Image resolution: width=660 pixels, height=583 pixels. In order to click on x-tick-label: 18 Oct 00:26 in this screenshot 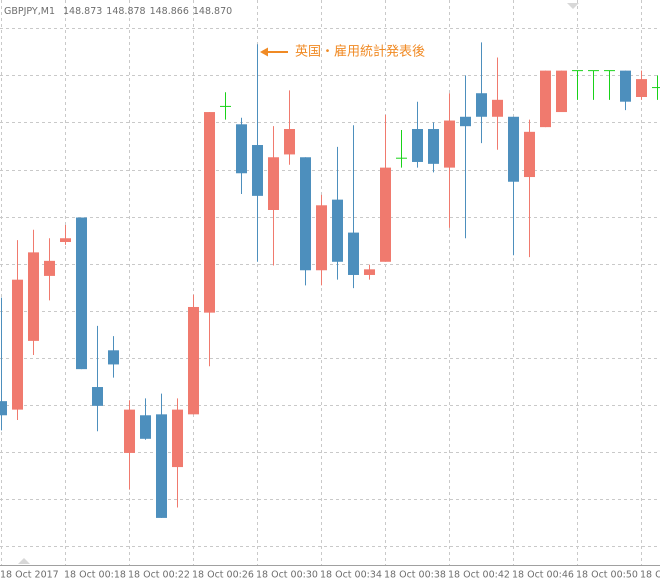, I will do `click(223, 575)`.